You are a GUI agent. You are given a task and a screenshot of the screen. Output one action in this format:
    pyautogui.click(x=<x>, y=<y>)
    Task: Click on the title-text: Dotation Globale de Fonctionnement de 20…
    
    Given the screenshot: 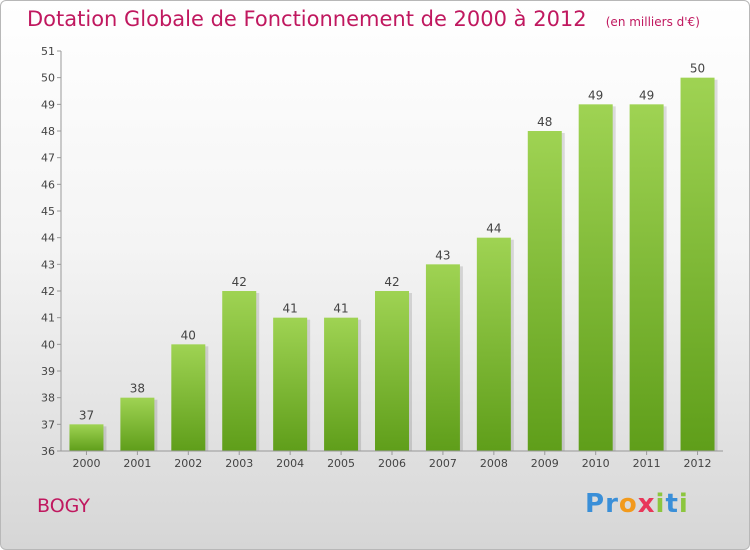 What is the action you would take?
    pyautogui.click(x=307, y=19)
    